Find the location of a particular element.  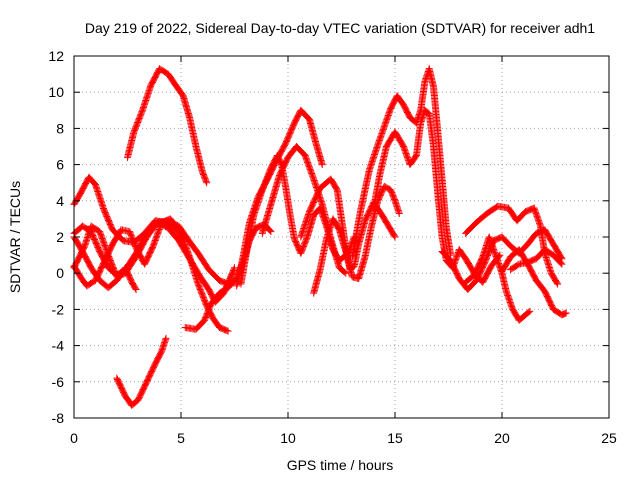

x-tick-label: 0 is located at coordinates (74, 438).